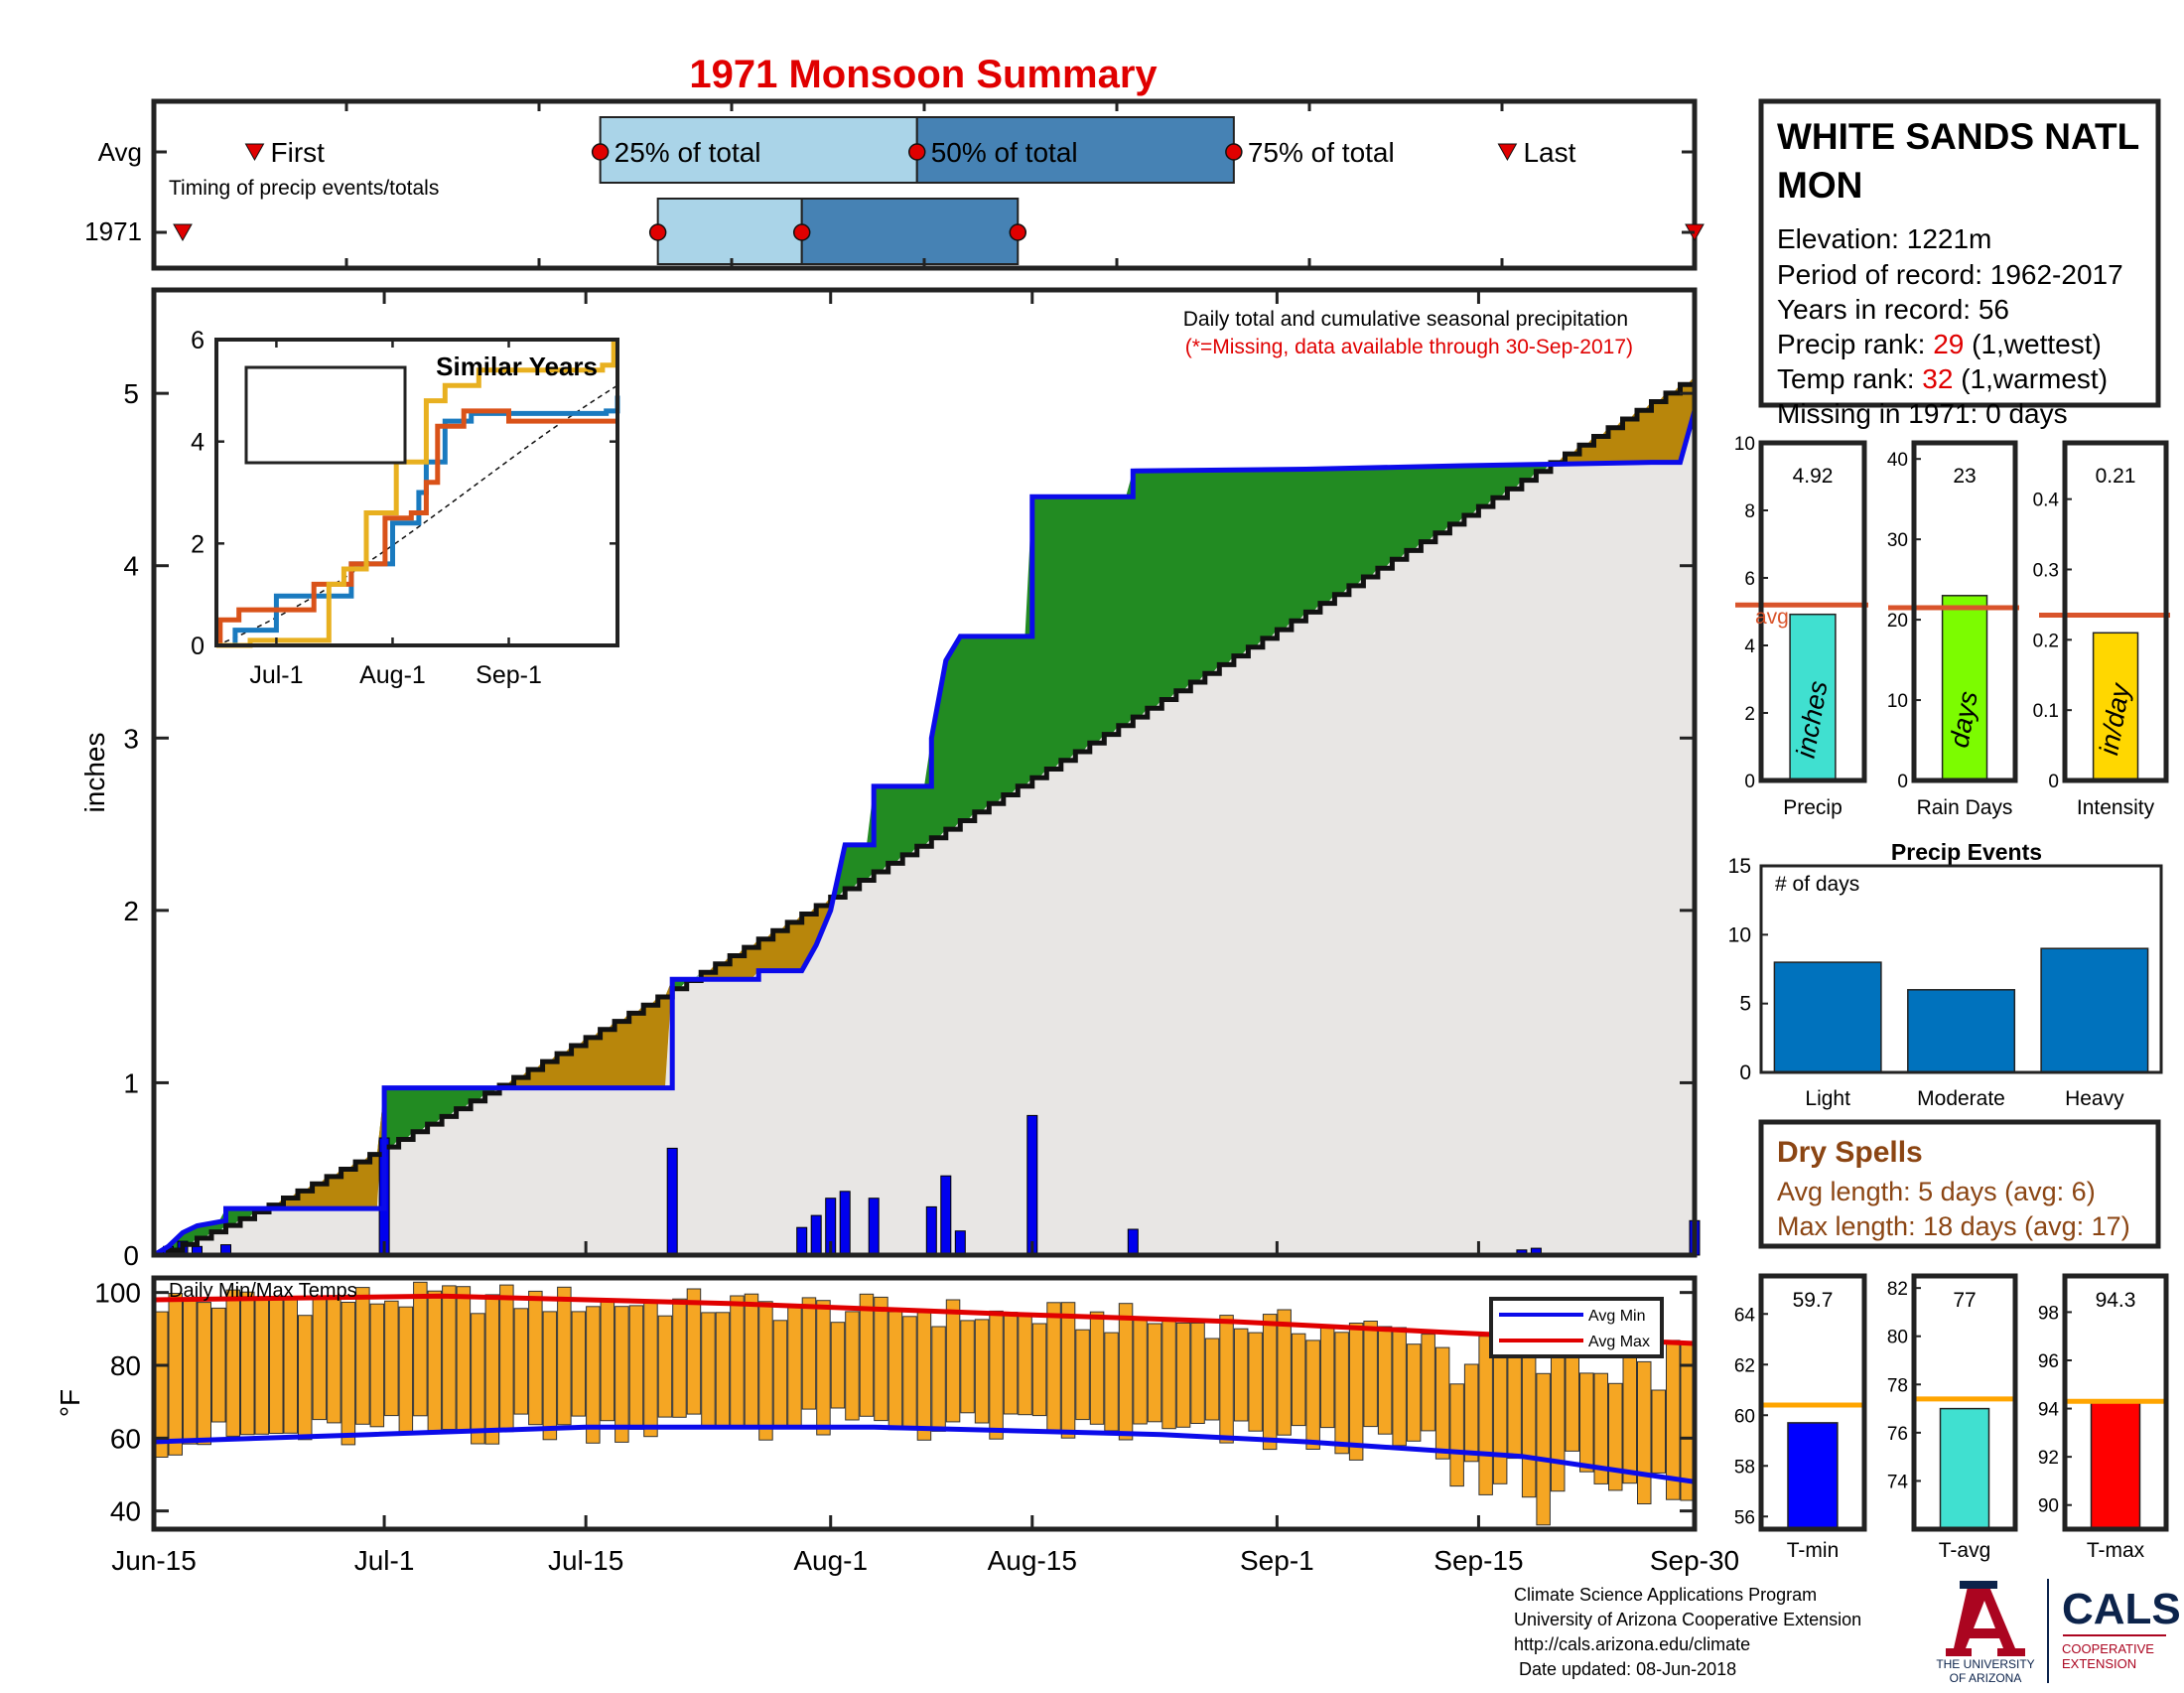  I want to click on temp-legend-box, so click(1576, 1327).